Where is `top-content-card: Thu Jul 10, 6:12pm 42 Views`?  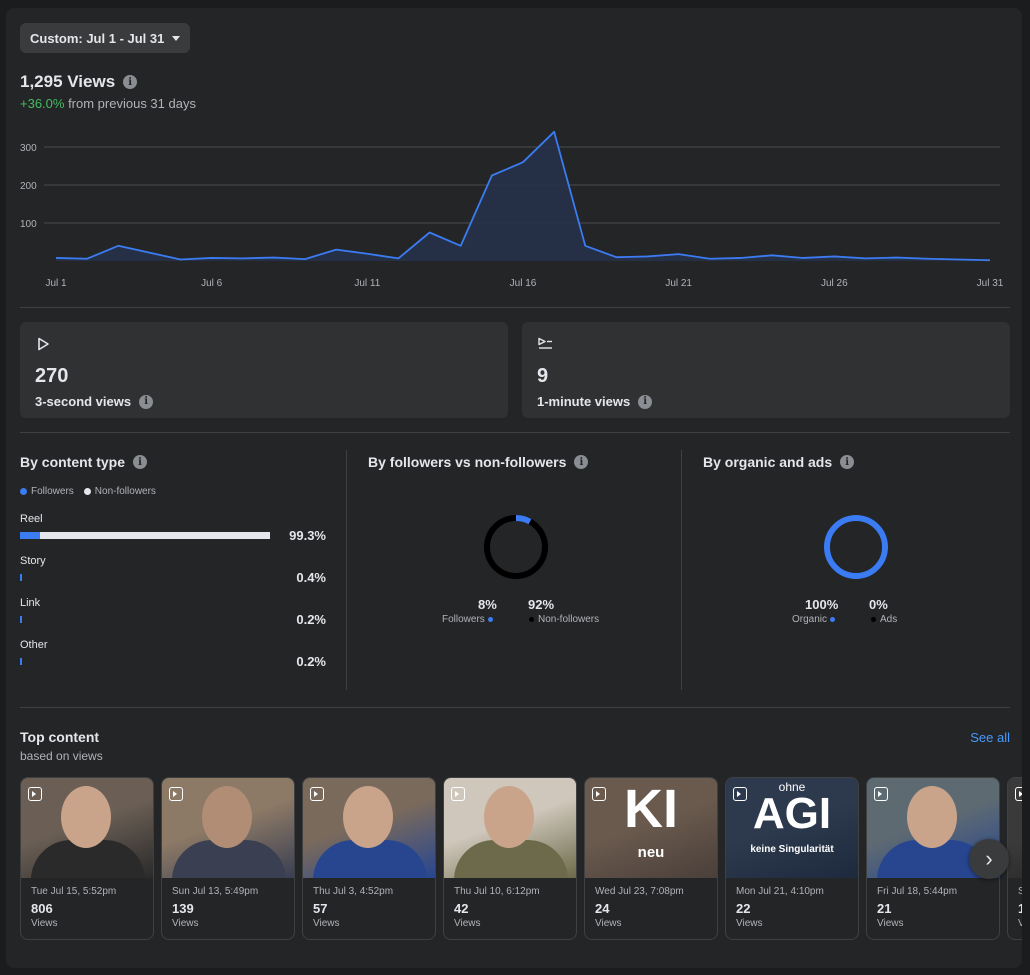
top-content-card: Thu Jul 10, 6:12pm 42 Views is located at coordinates (510, 858).